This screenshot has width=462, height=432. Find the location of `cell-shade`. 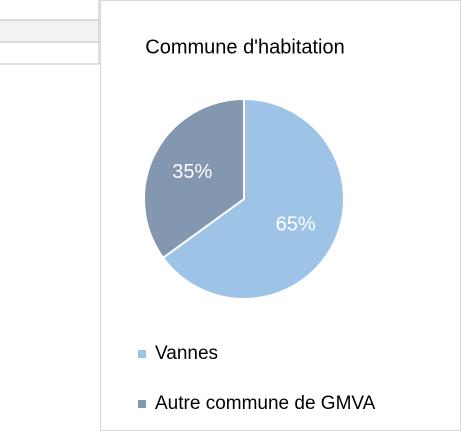

cell-shade is located at coordinates (49, 31).